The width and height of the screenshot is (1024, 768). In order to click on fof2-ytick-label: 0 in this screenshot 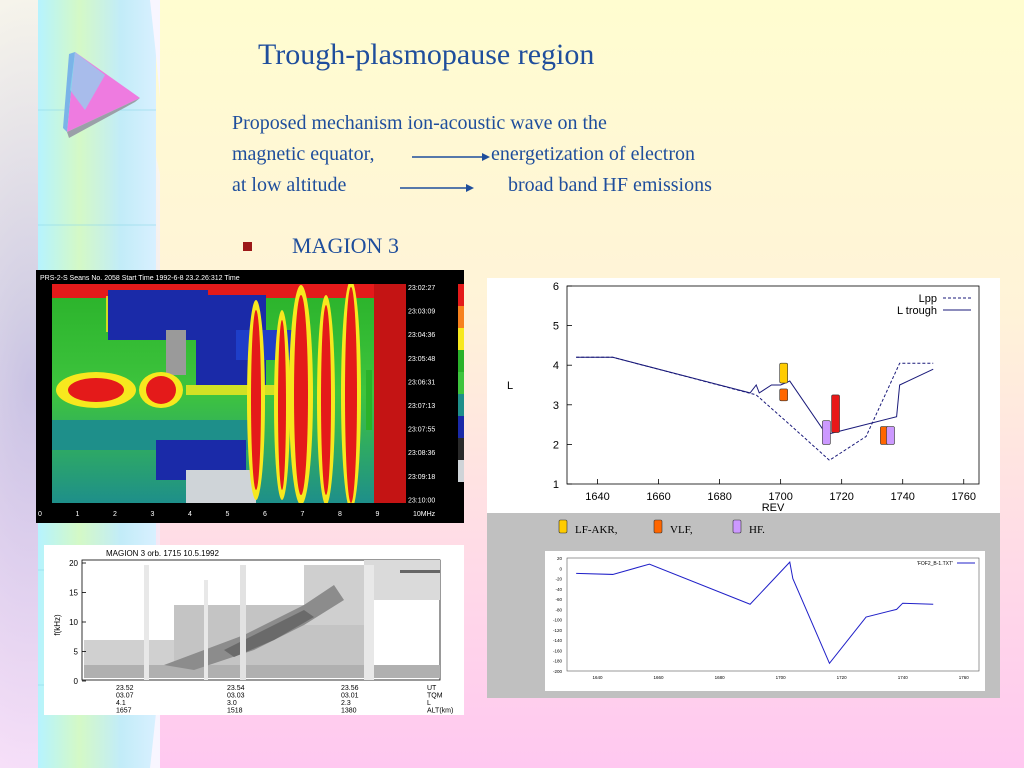, I will do `click(560, 568)`.